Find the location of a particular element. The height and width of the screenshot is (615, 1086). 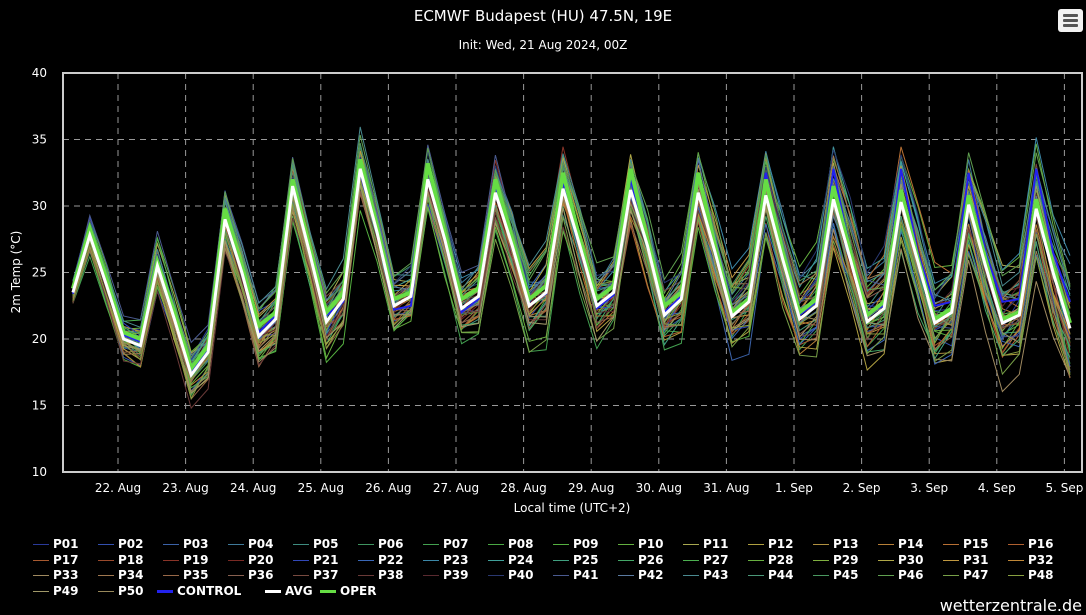

legend-item-p04: P04 is located at coordinates (251, 544).